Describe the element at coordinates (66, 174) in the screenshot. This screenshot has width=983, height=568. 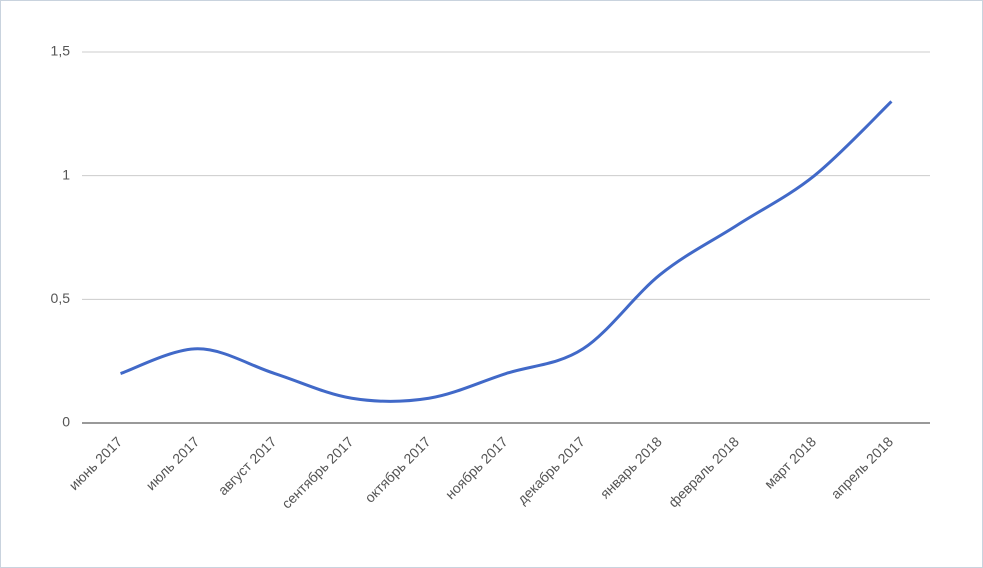
I see `y-tick-label: 1` at that location.